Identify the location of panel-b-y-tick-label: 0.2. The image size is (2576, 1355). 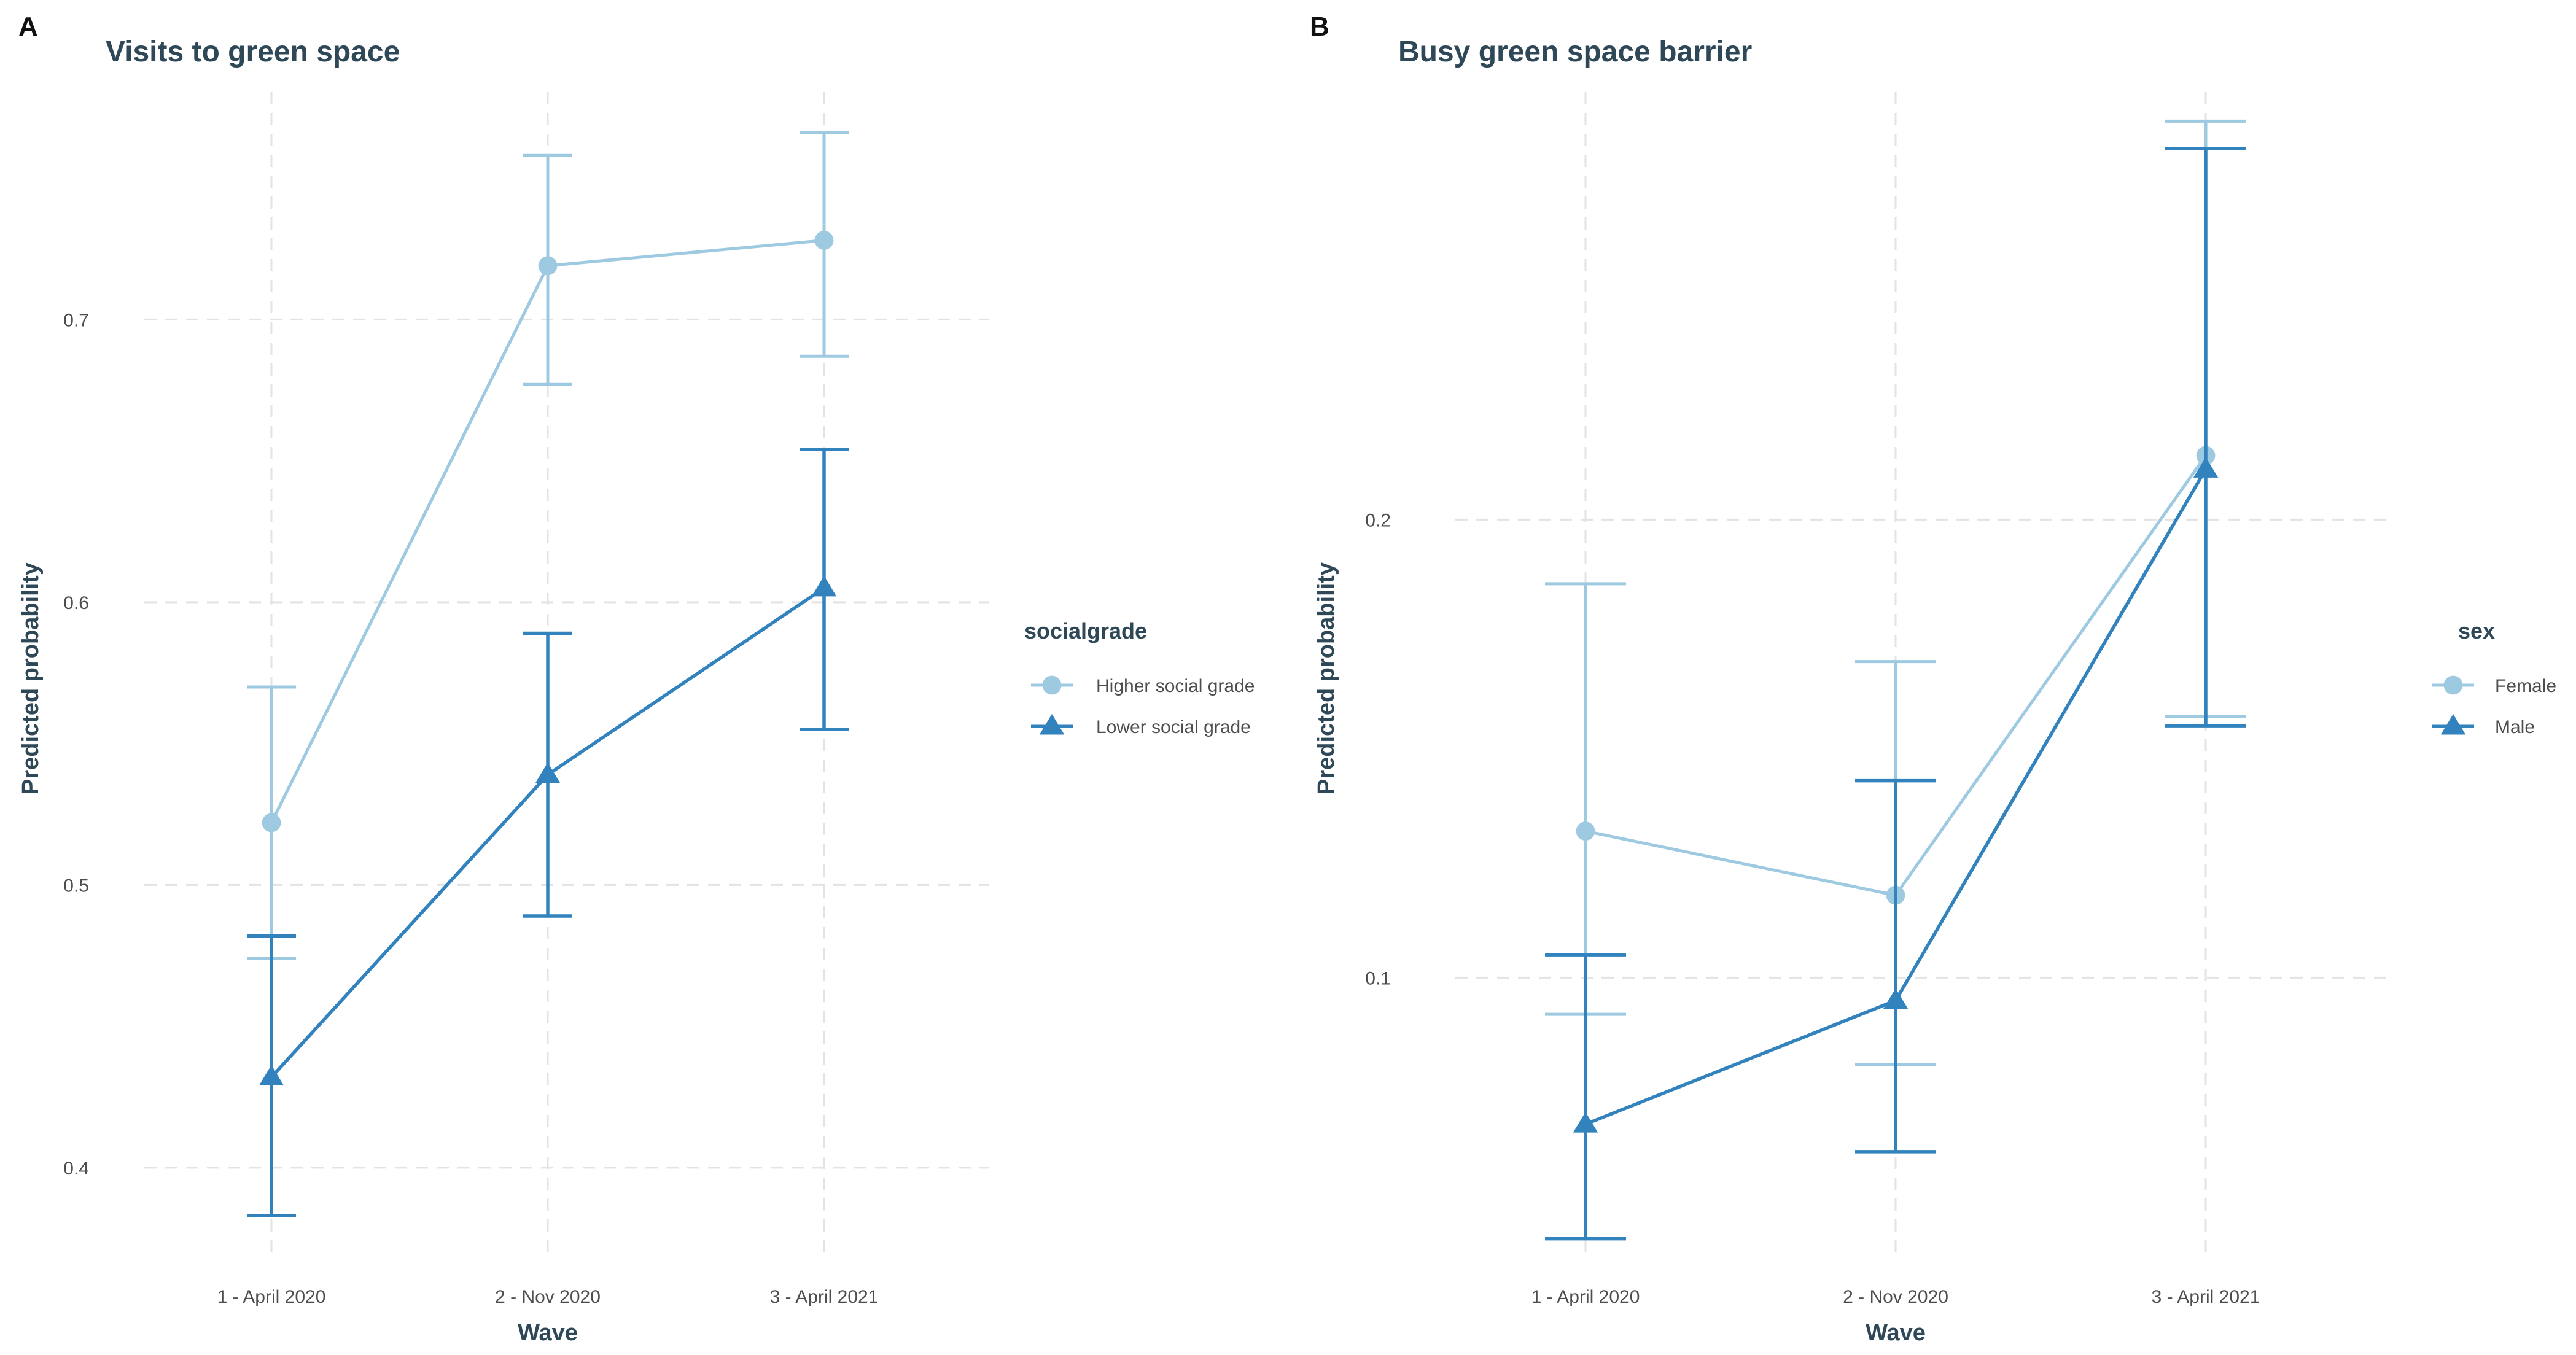
(1378, 520).